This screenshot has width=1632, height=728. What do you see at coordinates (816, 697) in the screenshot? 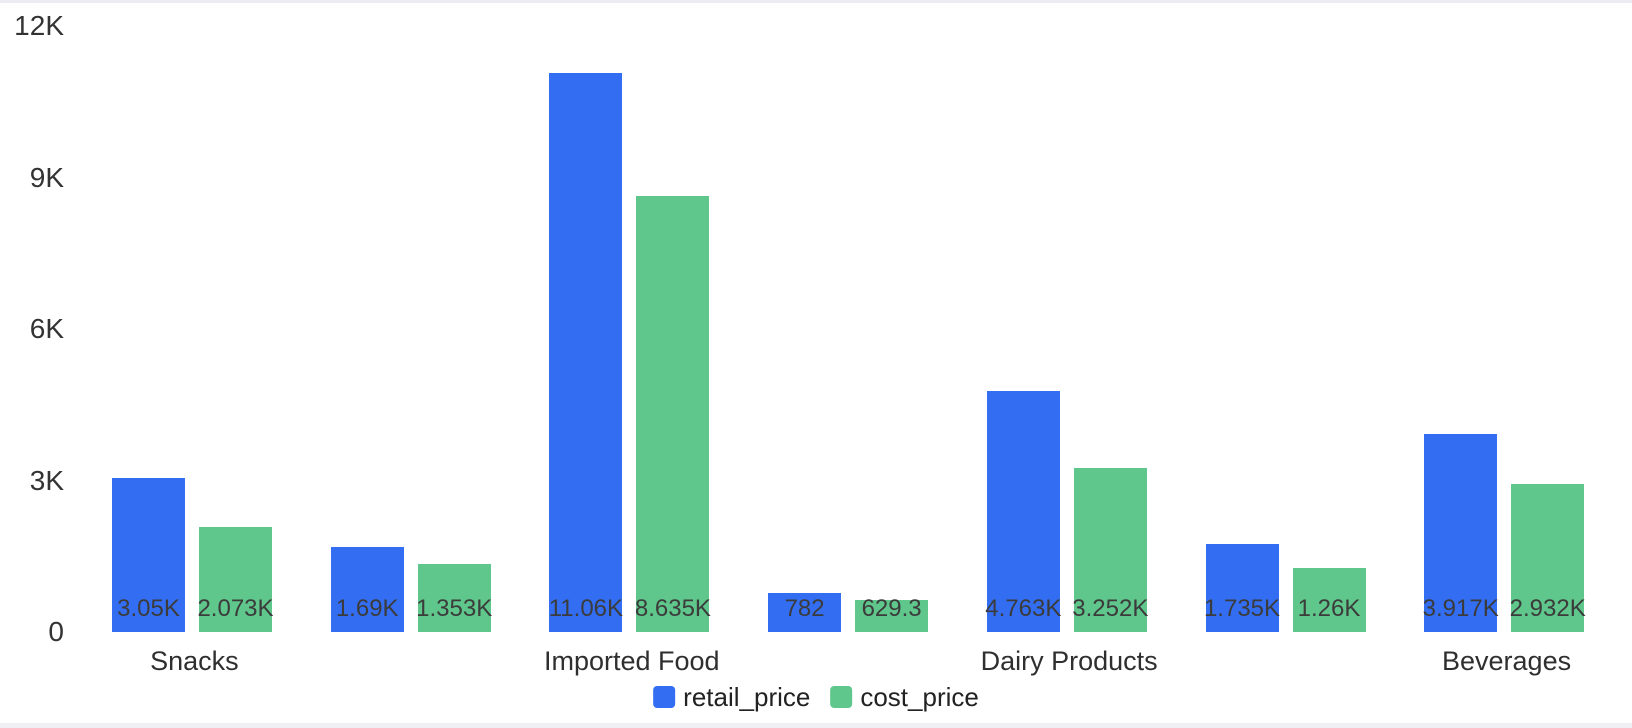
I see `legend: retail_price cost_price` at bounding box center [816, 697].